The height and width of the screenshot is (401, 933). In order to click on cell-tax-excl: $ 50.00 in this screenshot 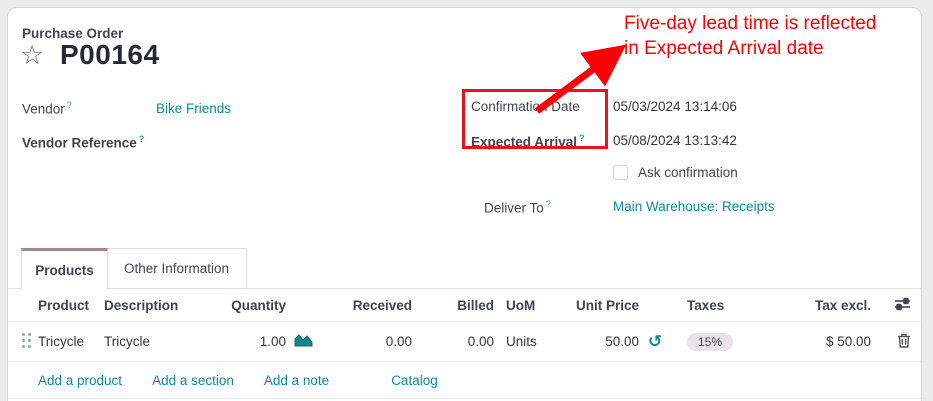, I will do `click(848, 341)`.